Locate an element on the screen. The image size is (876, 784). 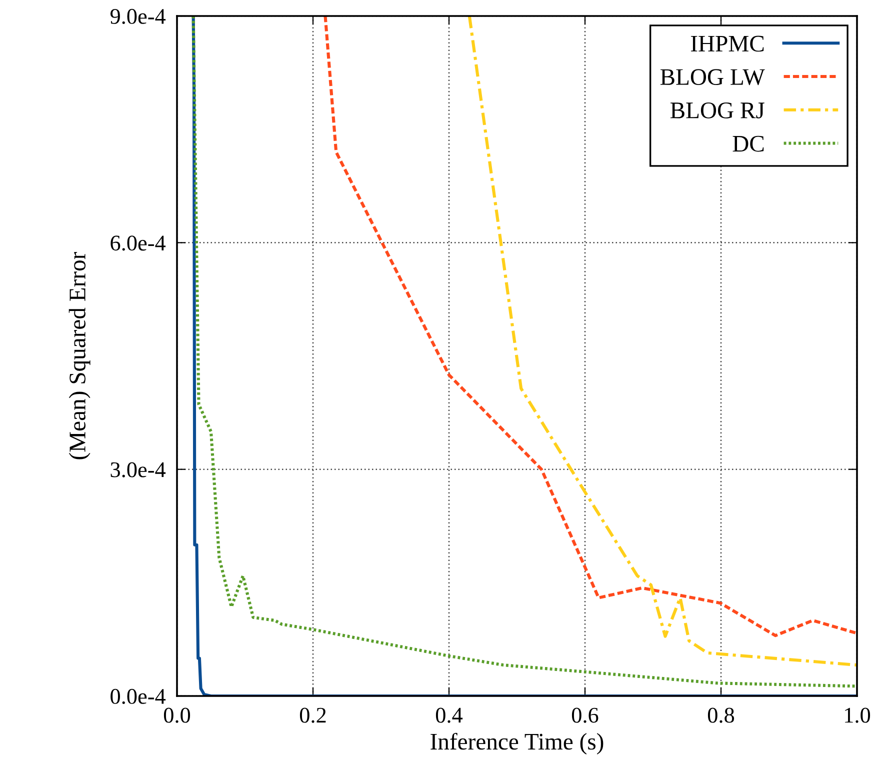
legend-label: IHPMC is located at coordinates (727, 44).